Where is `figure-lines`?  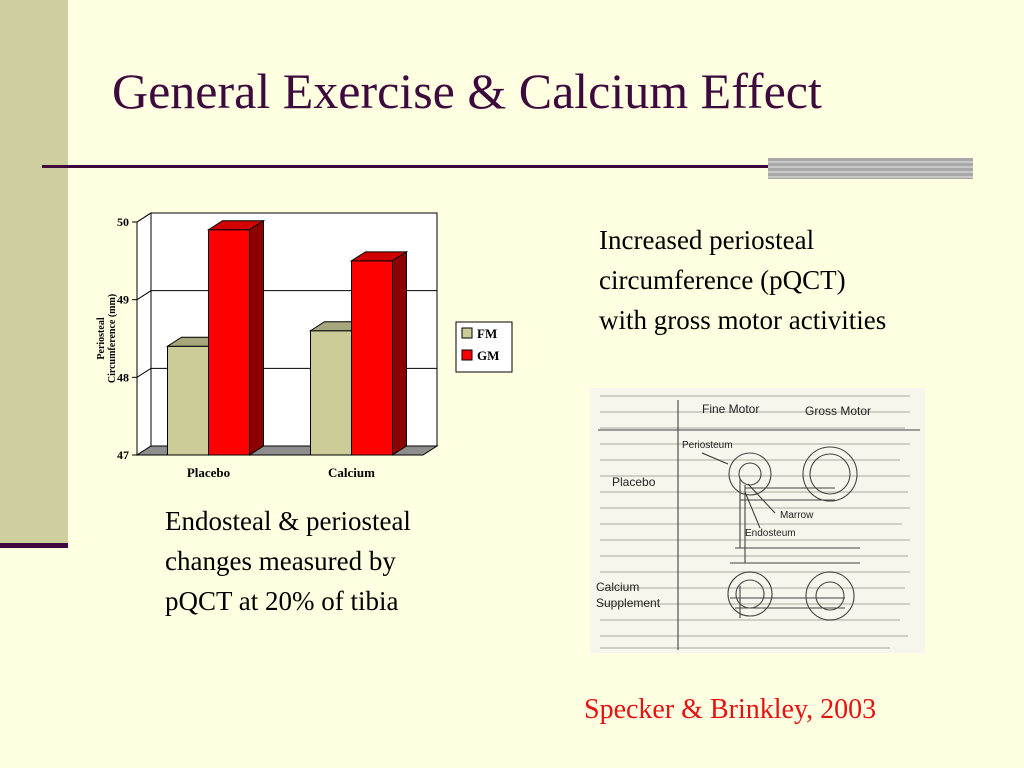
figure-lines is located at coordinates (759, 525).